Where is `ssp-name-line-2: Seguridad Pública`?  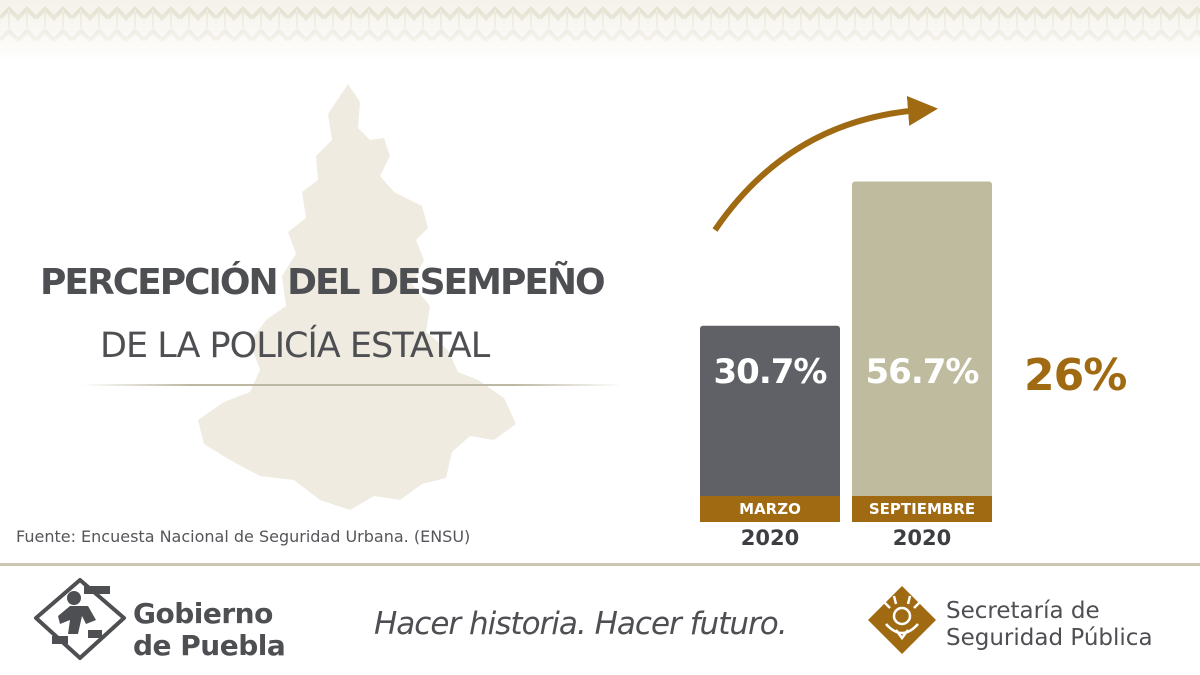
ssp-name-line-2: Seguridad Pública is located at coordinates (1049, 638).